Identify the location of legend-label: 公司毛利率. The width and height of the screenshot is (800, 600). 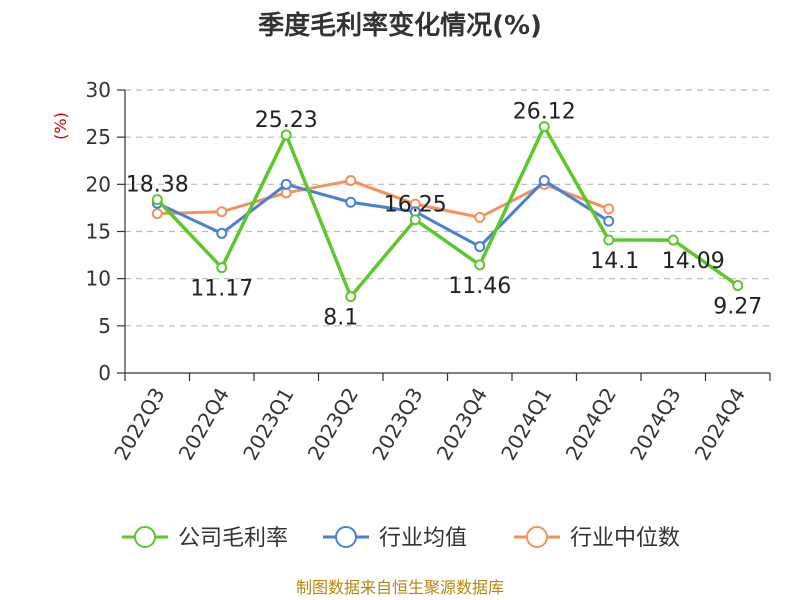
(233, 538).